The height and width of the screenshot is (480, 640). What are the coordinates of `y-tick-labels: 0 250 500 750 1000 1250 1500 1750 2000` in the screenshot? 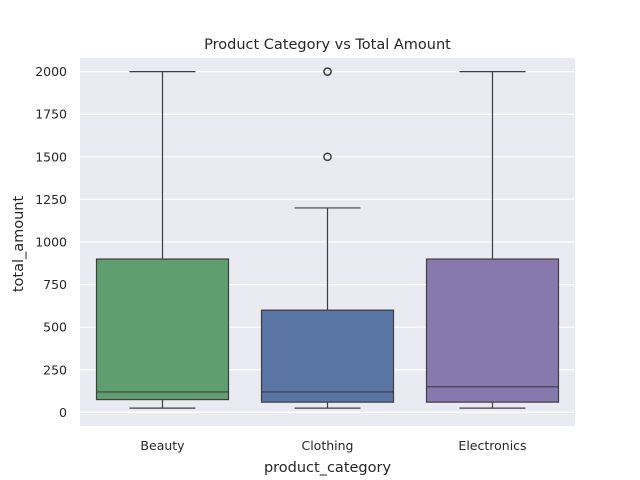 It's located at (51, 242).